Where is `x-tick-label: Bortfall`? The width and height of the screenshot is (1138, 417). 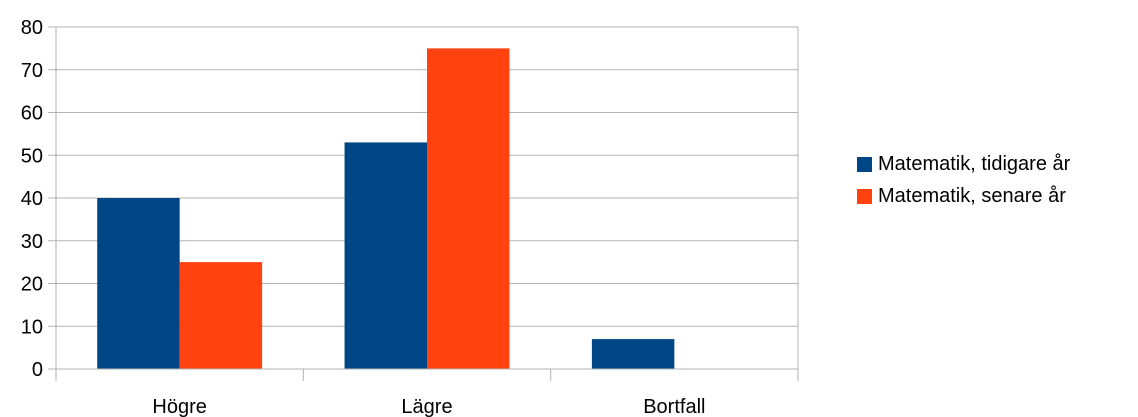
x-tick-label: Bortfall is located at coordinates (674, 406).